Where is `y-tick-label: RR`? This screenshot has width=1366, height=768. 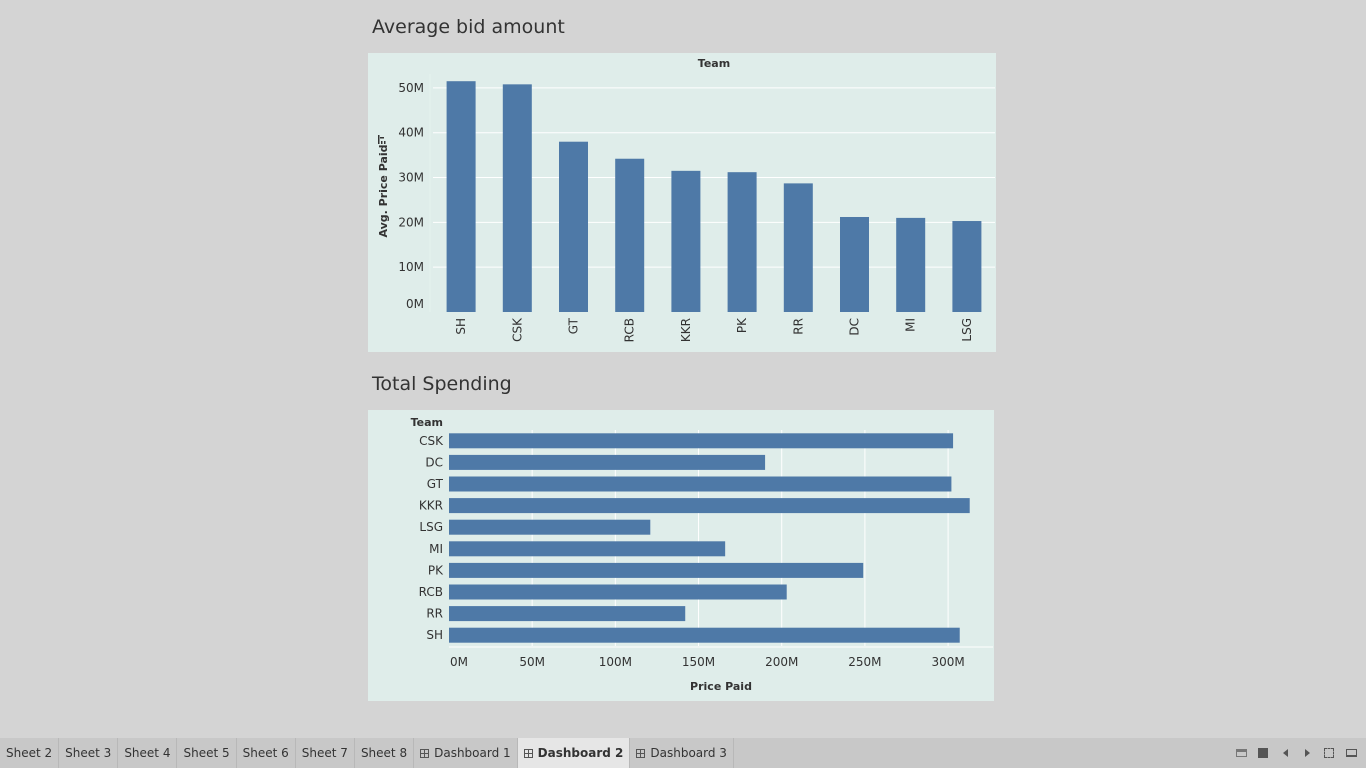
y-tick-label: RR is located at coordinates (434, 614).